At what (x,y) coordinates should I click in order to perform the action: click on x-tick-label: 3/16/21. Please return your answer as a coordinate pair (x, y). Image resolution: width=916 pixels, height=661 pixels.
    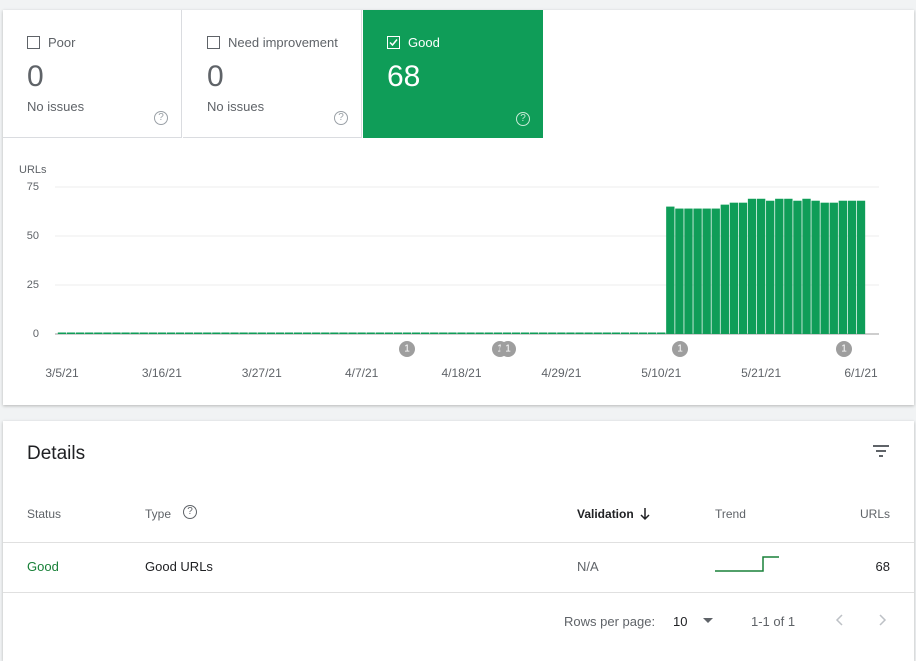
    Looking at the image, I should click on (162, 373).